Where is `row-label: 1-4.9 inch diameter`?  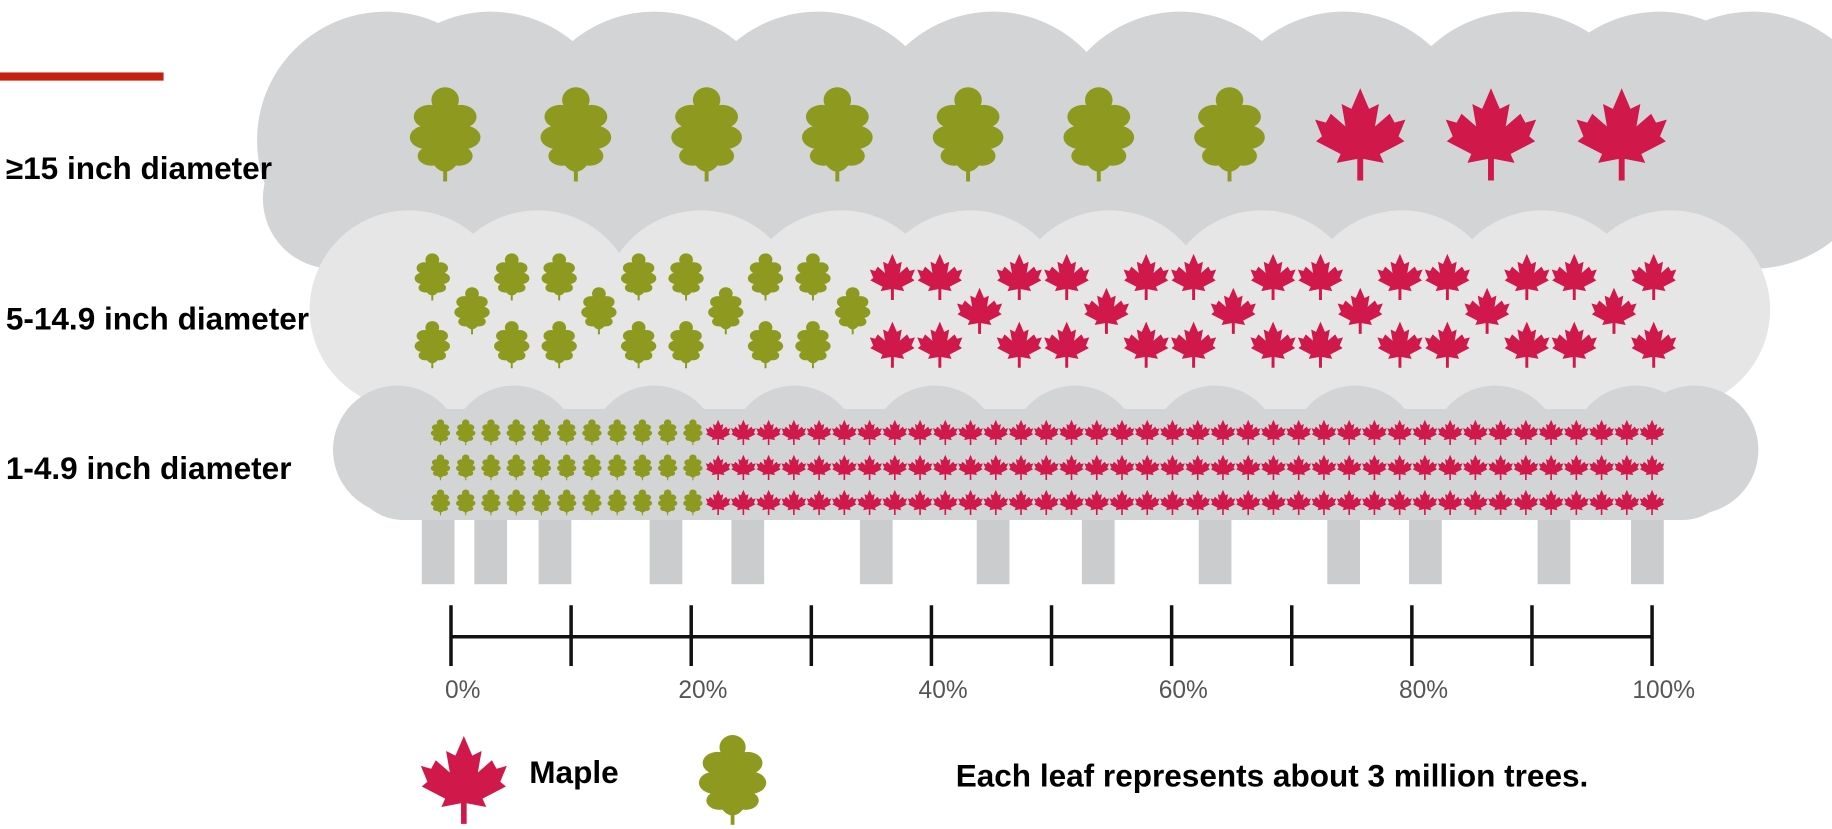 row-label: 1-4.9 inch diameter is located at coordinates (149, 468).